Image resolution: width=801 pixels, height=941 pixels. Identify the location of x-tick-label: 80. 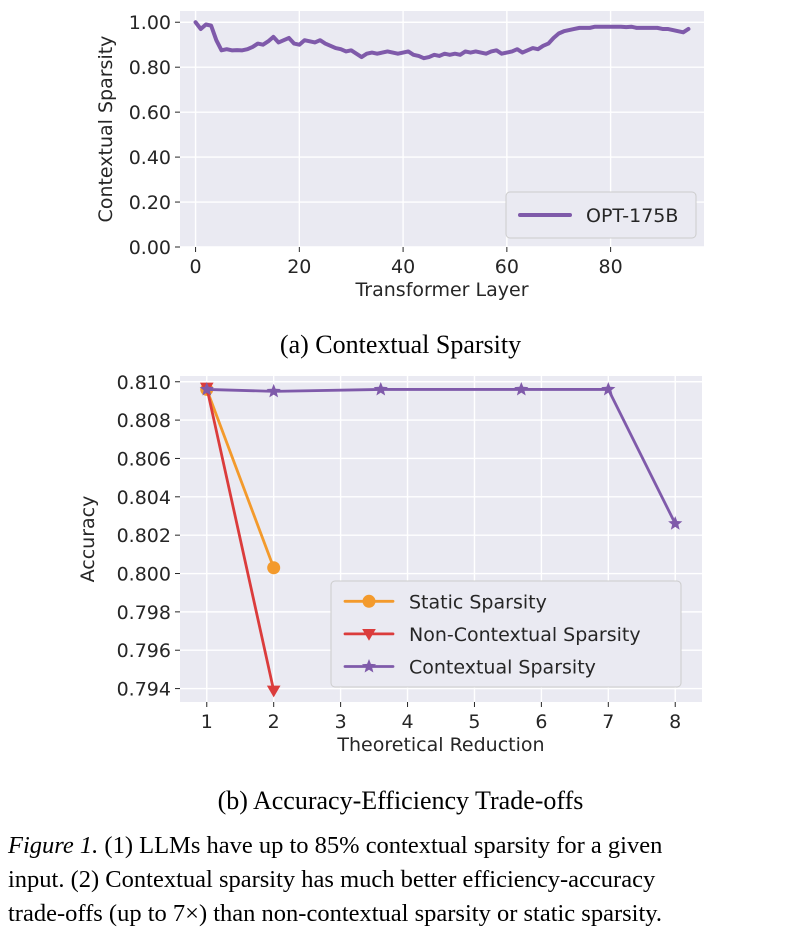
(611, 267).